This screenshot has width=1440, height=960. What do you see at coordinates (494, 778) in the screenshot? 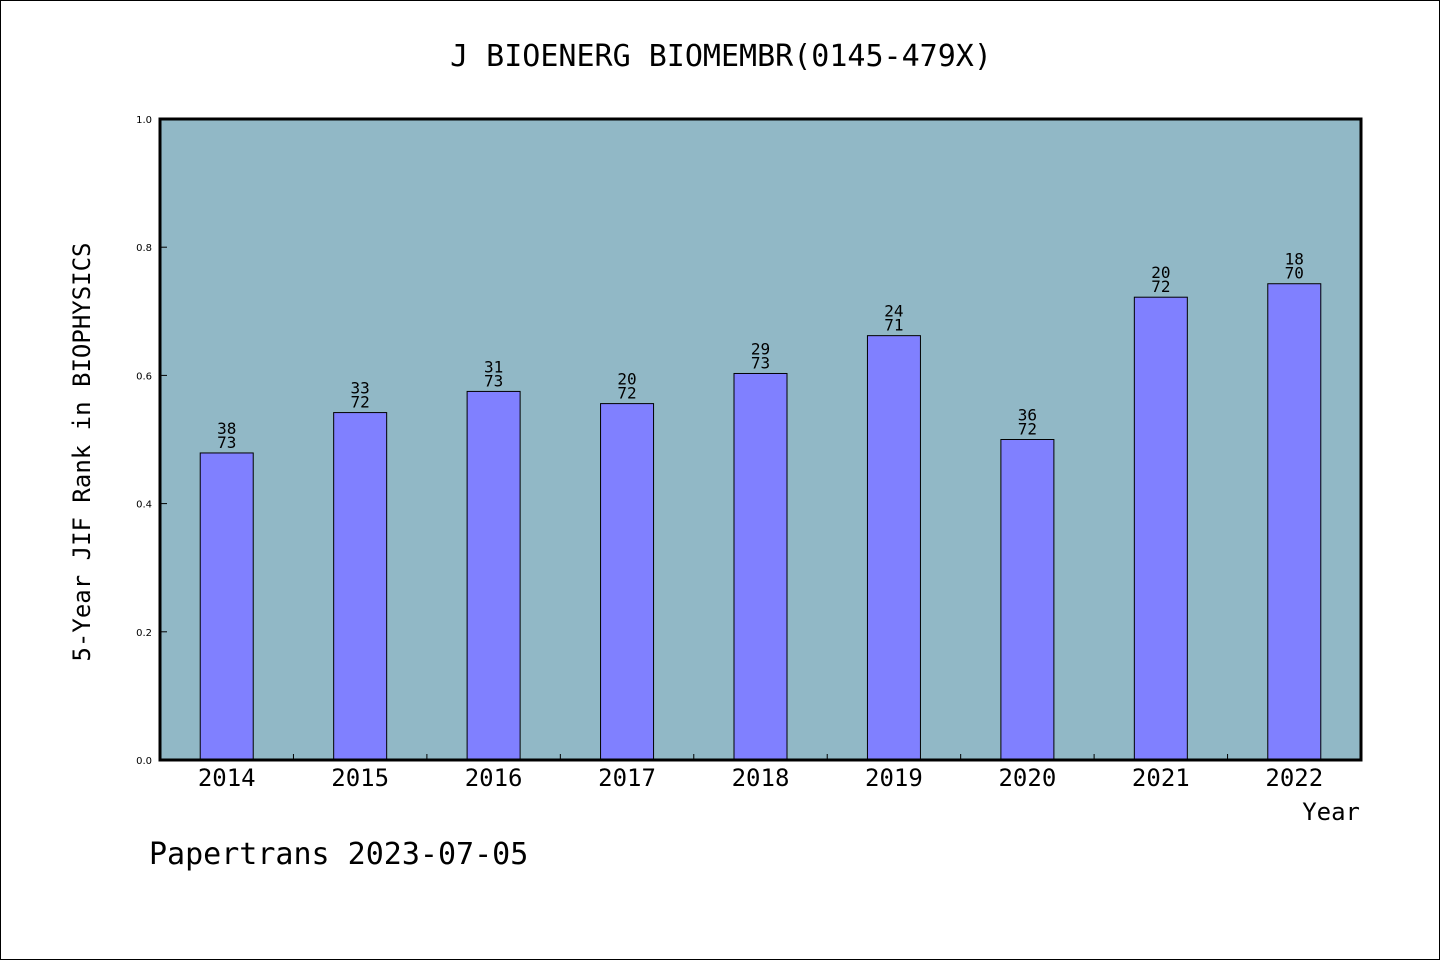
I see `x-tick-label: 2016` at bounding box center [494, 778].